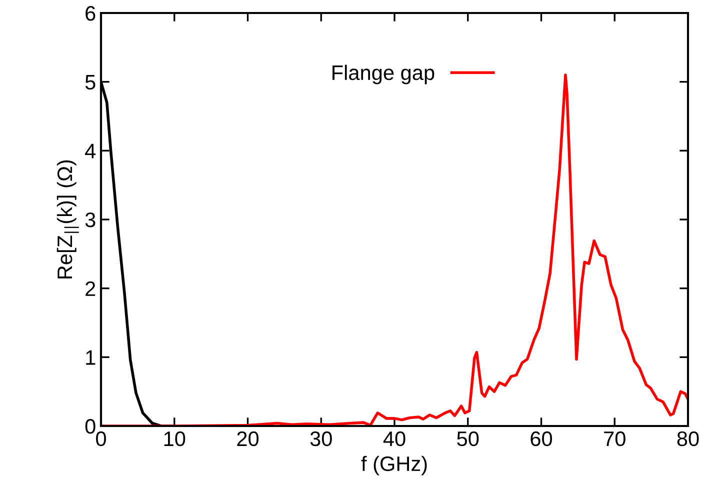 This screenshot has height=499, width=715. I want to click on x-tick-label: 20, so click(248, 438).